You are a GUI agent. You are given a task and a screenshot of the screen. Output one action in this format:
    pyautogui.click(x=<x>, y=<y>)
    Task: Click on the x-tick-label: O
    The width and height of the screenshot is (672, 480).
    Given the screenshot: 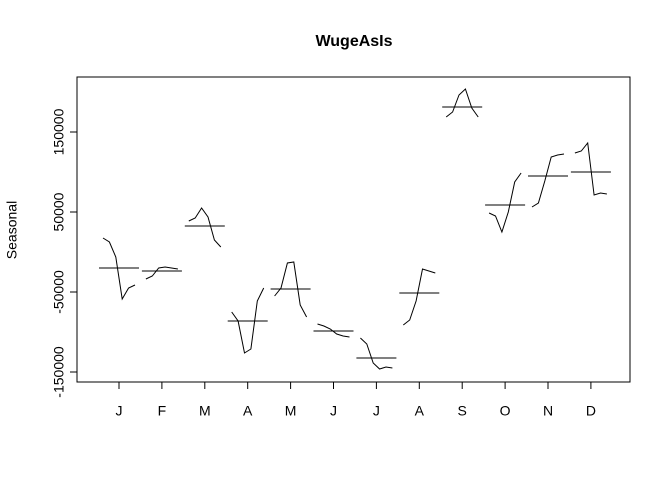 What is the action you would take?
    pyautogui.click(x=505, y=411)
    